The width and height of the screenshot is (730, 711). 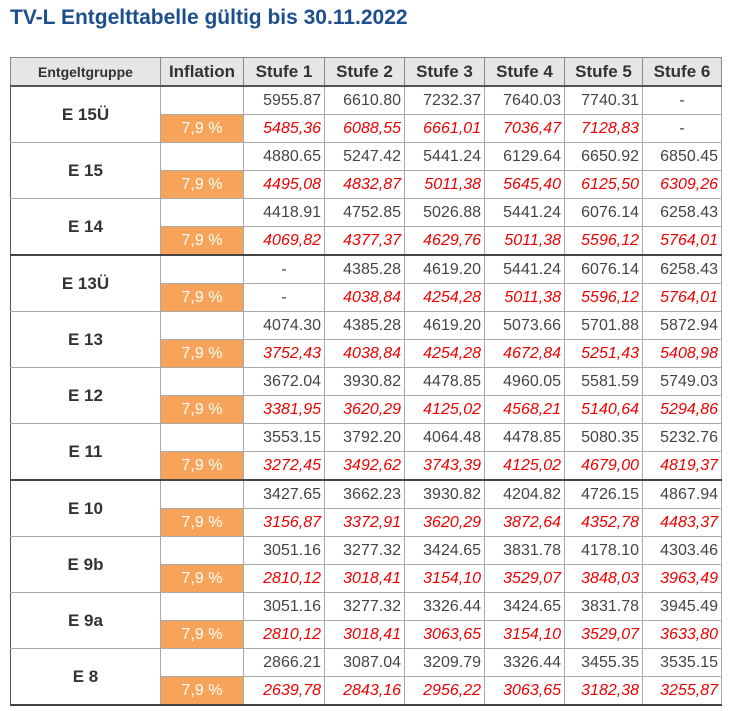 I want to click on base-value: 3945.49, so click(x=682, y=606).